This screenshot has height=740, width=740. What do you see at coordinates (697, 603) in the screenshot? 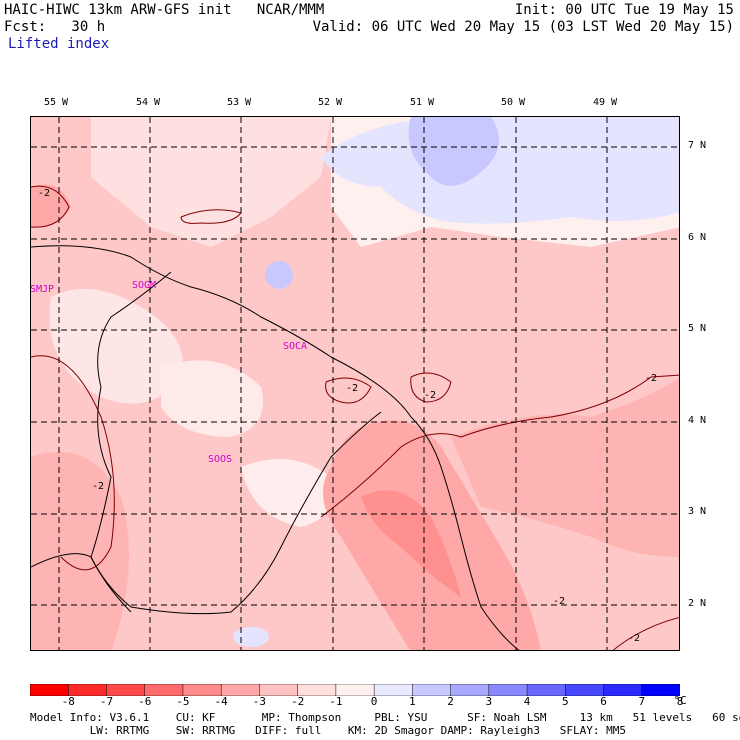
I see `lat-label-2n: 2 N` at bounding box center [697, 603].